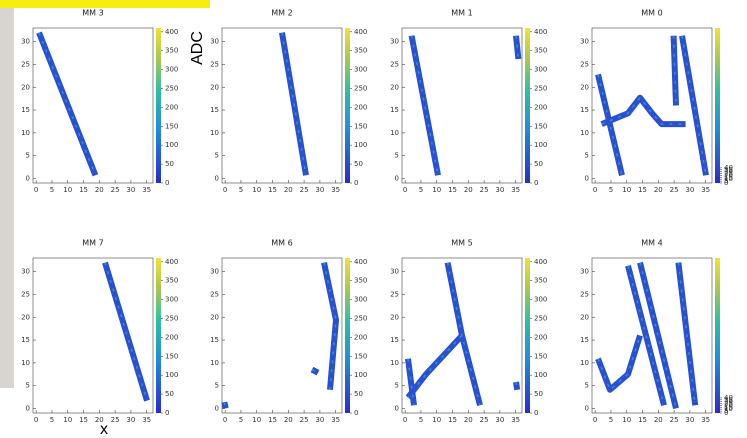  What do you see at coordinates (728, 402) in the screenshot?
I see `colorbar-tick-label: 30` at bounding box center [728, 402].